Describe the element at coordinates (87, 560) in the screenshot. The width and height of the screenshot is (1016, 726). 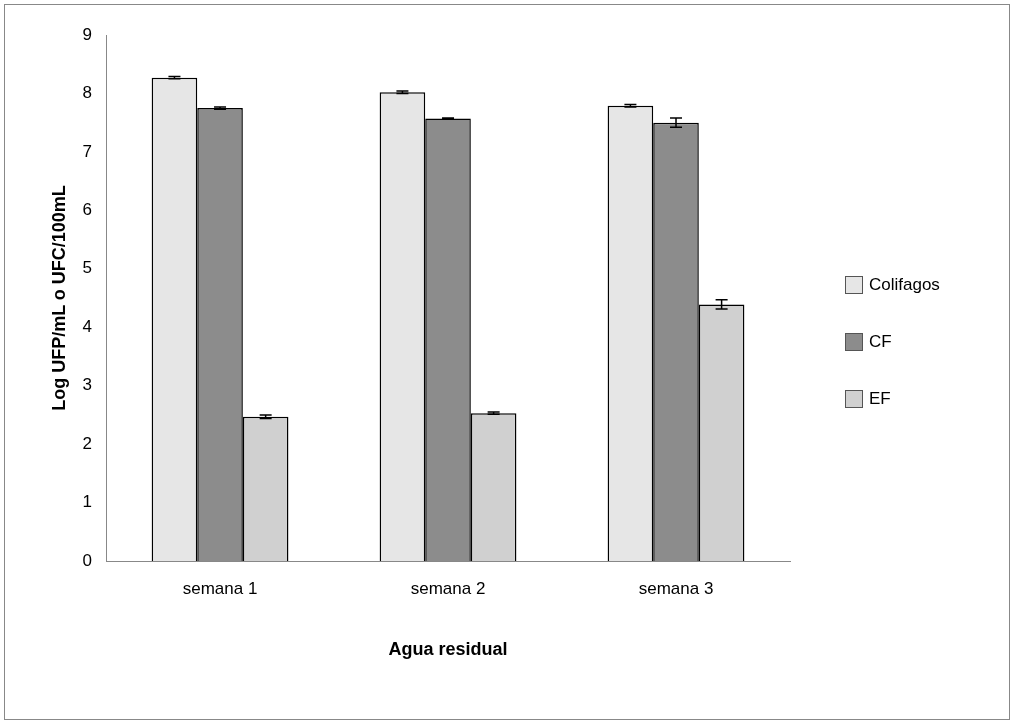
I see `y-tick-label: 0` at that location.